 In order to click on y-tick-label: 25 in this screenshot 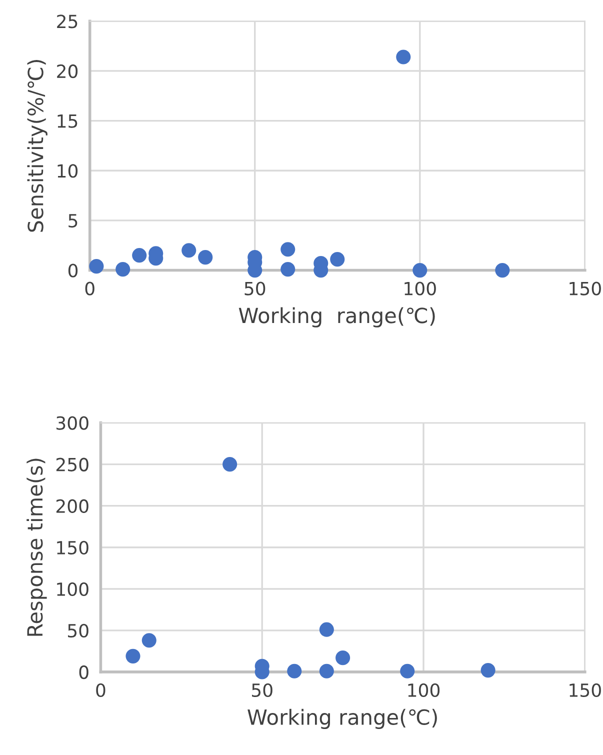, I will do `click(67, 21)`.